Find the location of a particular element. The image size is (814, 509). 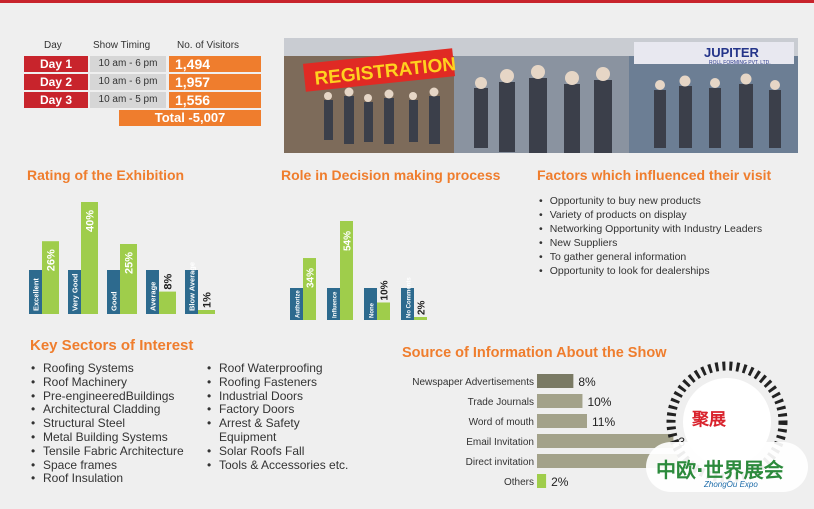

day-2-visitors: 1,957 is located at coordinates (215, 82).